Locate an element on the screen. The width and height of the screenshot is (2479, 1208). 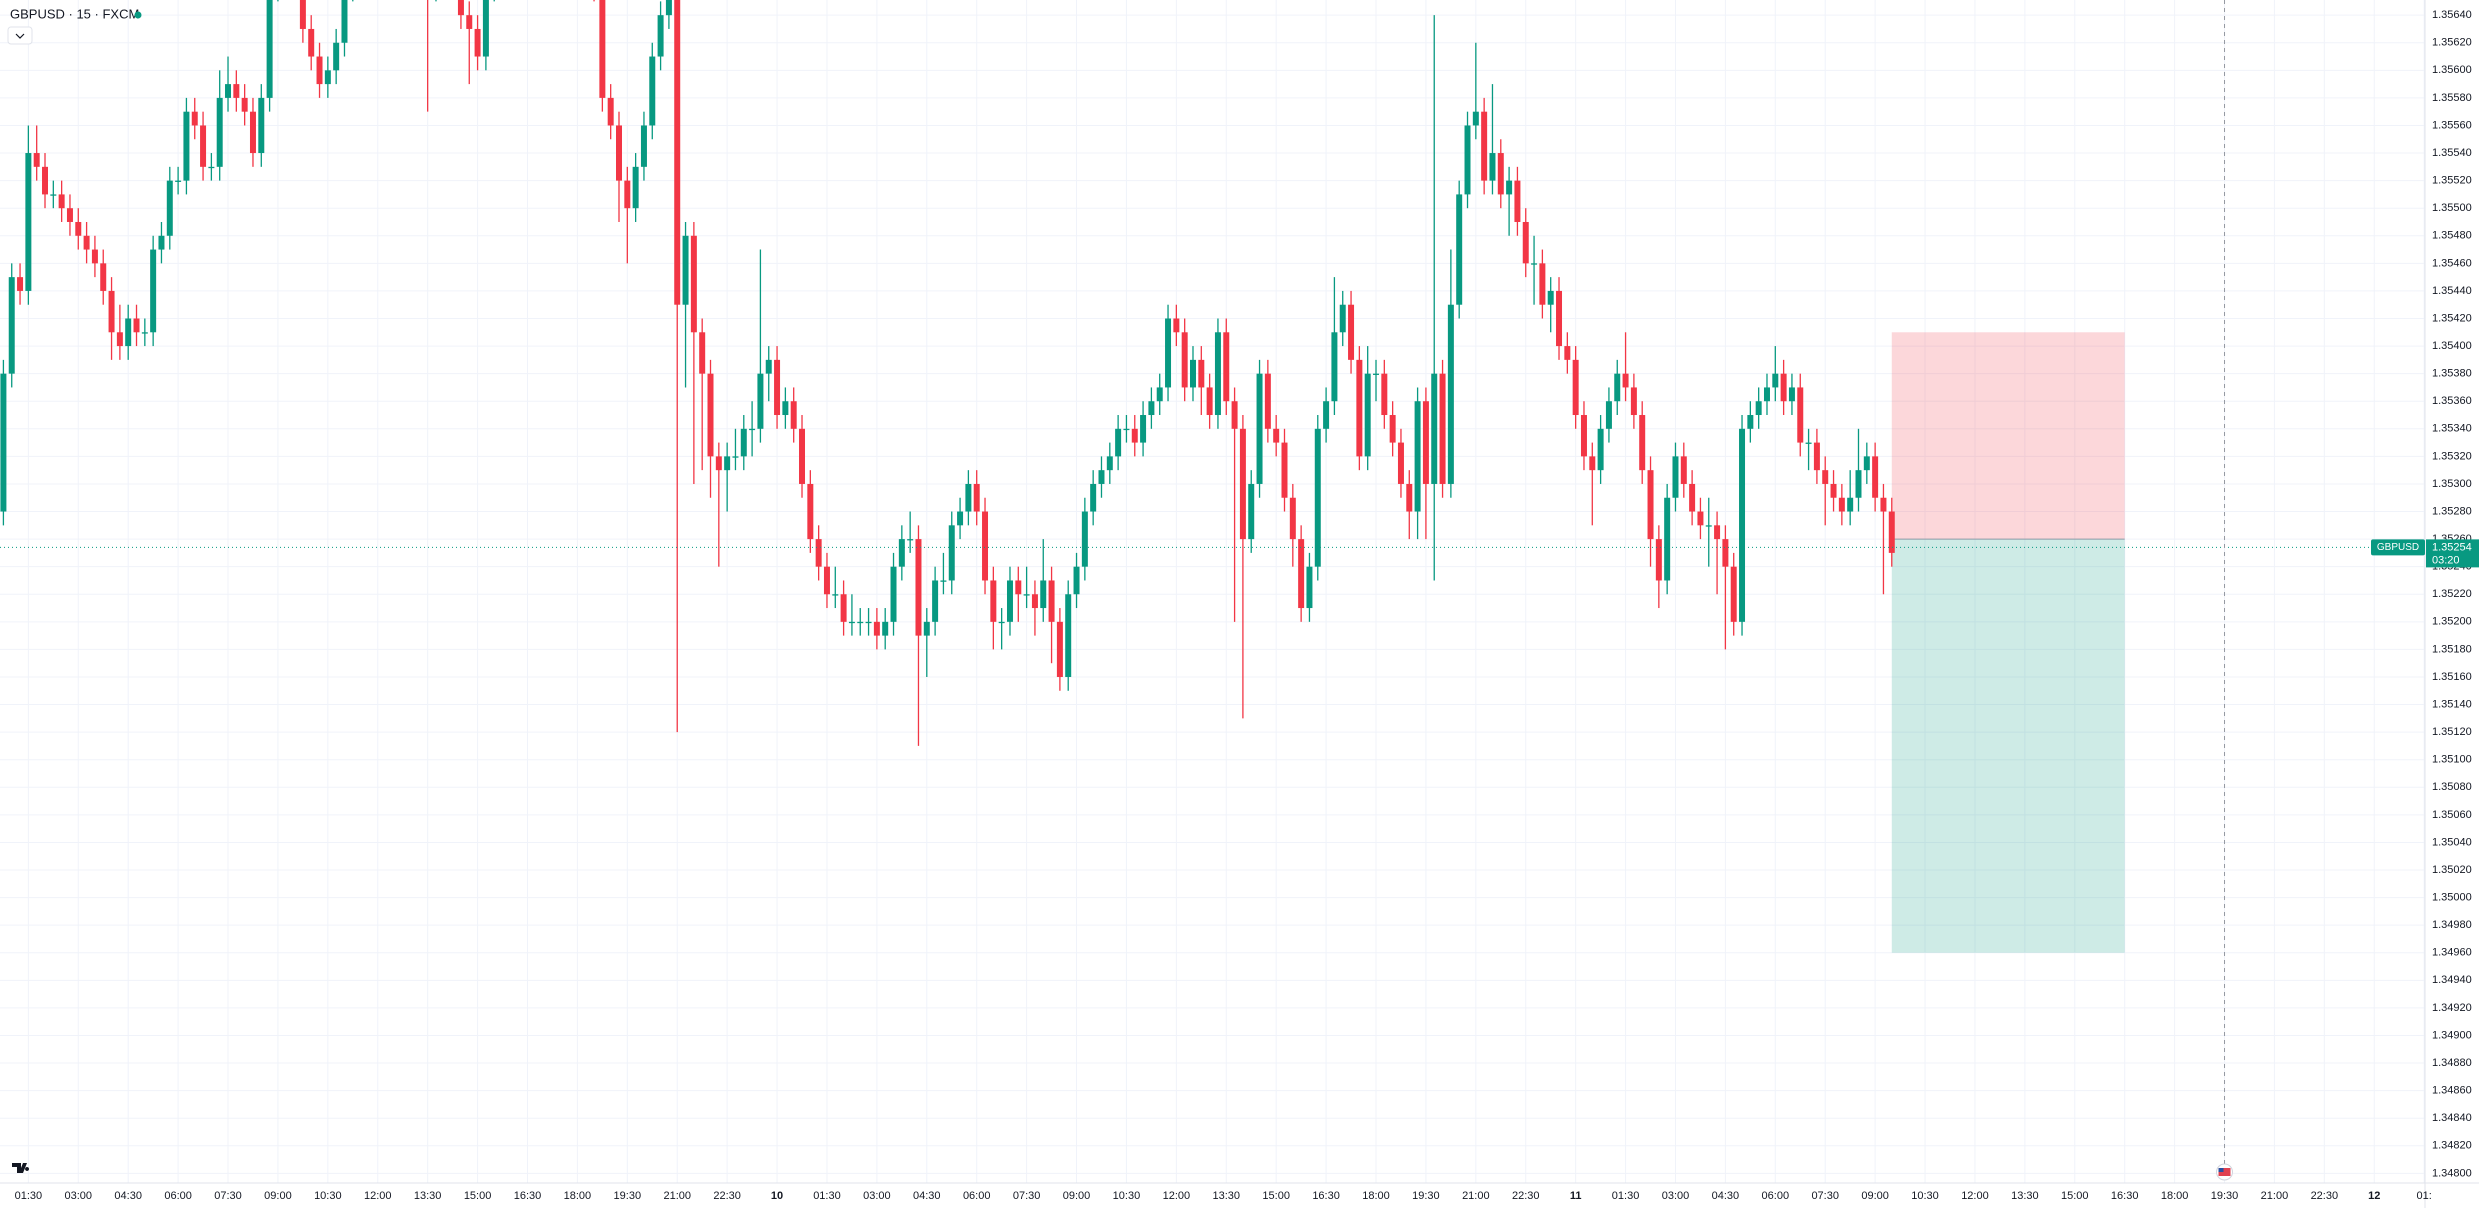
y-tick-label: 1.35280 is located at coordinates (2452, 511).